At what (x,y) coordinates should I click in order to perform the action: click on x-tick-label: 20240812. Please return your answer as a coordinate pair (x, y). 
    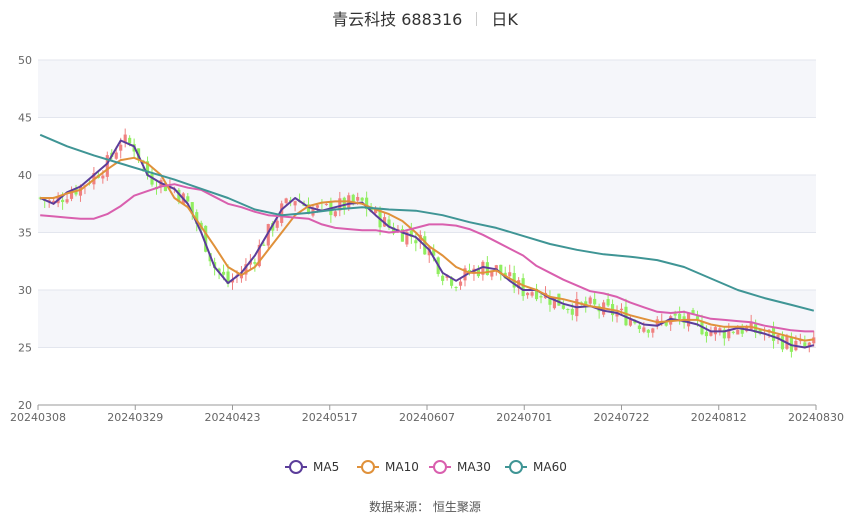
    Looking at the image, I should click on (719, 417).